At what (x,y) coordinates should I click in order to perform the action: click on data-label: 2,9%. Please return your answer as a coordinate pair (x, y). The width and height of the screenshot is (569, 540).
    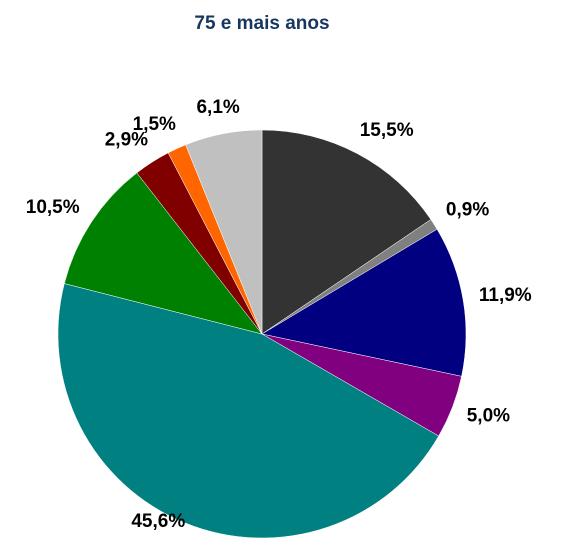
    Looking at the image, I should click on (126, 139).